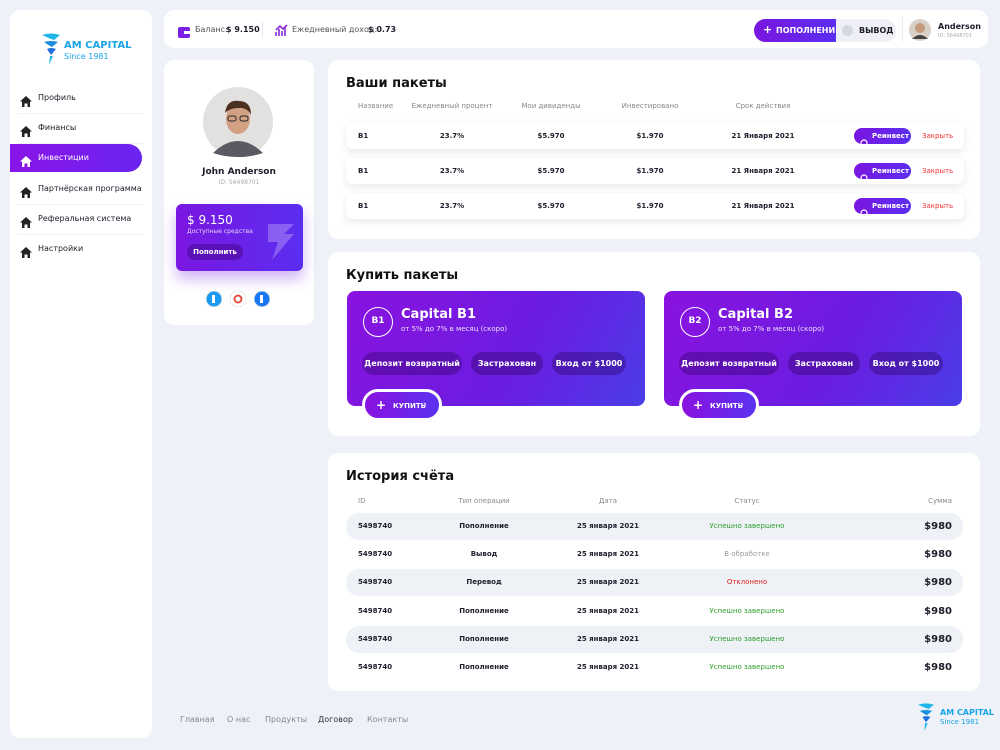 This screenshot has height=750, width=1000. I want to click on column-header: Сумма, so click(940, 501).